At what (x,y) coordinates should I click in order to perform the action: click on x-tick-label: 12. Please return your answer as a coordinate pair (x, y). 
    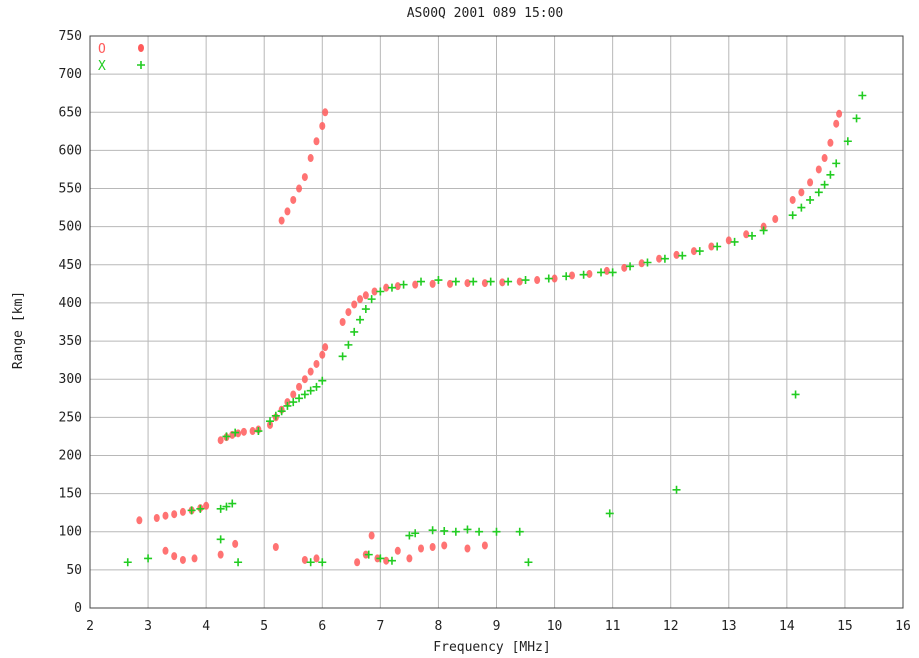
    Looking at the image, I should click on (671, 626).